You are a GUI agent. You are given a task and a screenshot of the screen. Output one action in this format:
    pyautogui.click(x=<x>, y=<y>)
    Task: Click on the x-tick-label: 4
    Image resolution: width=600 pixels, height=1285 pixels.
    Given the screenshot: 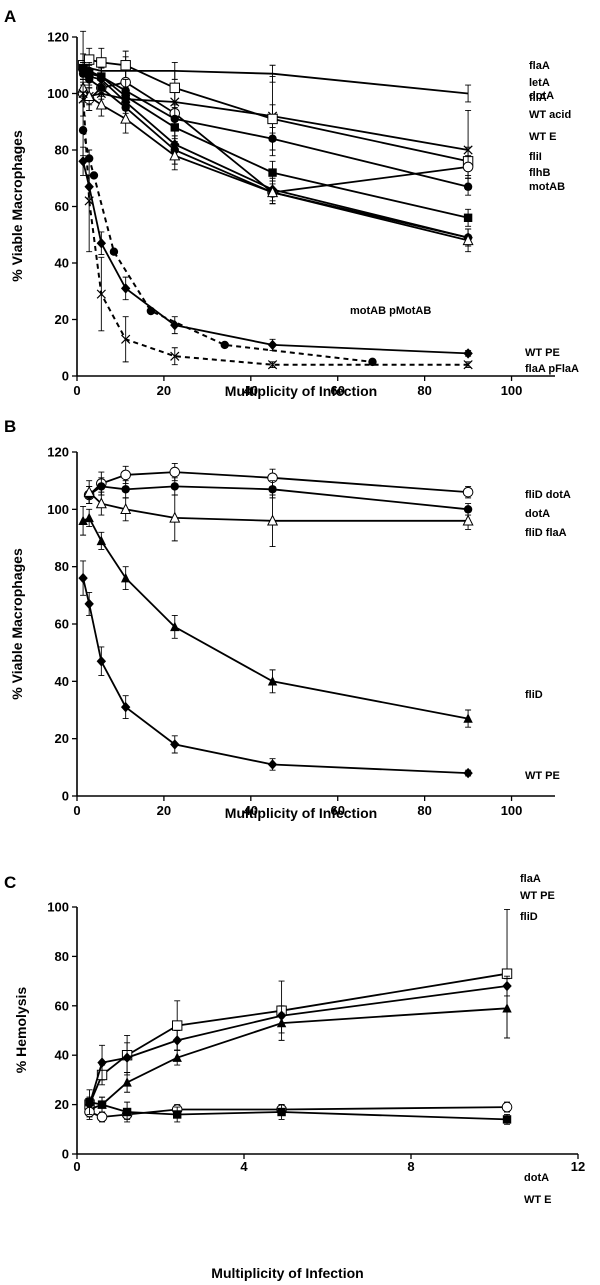 What is the action you would take?
    pyautogui.click(x=244, y=1166)
    